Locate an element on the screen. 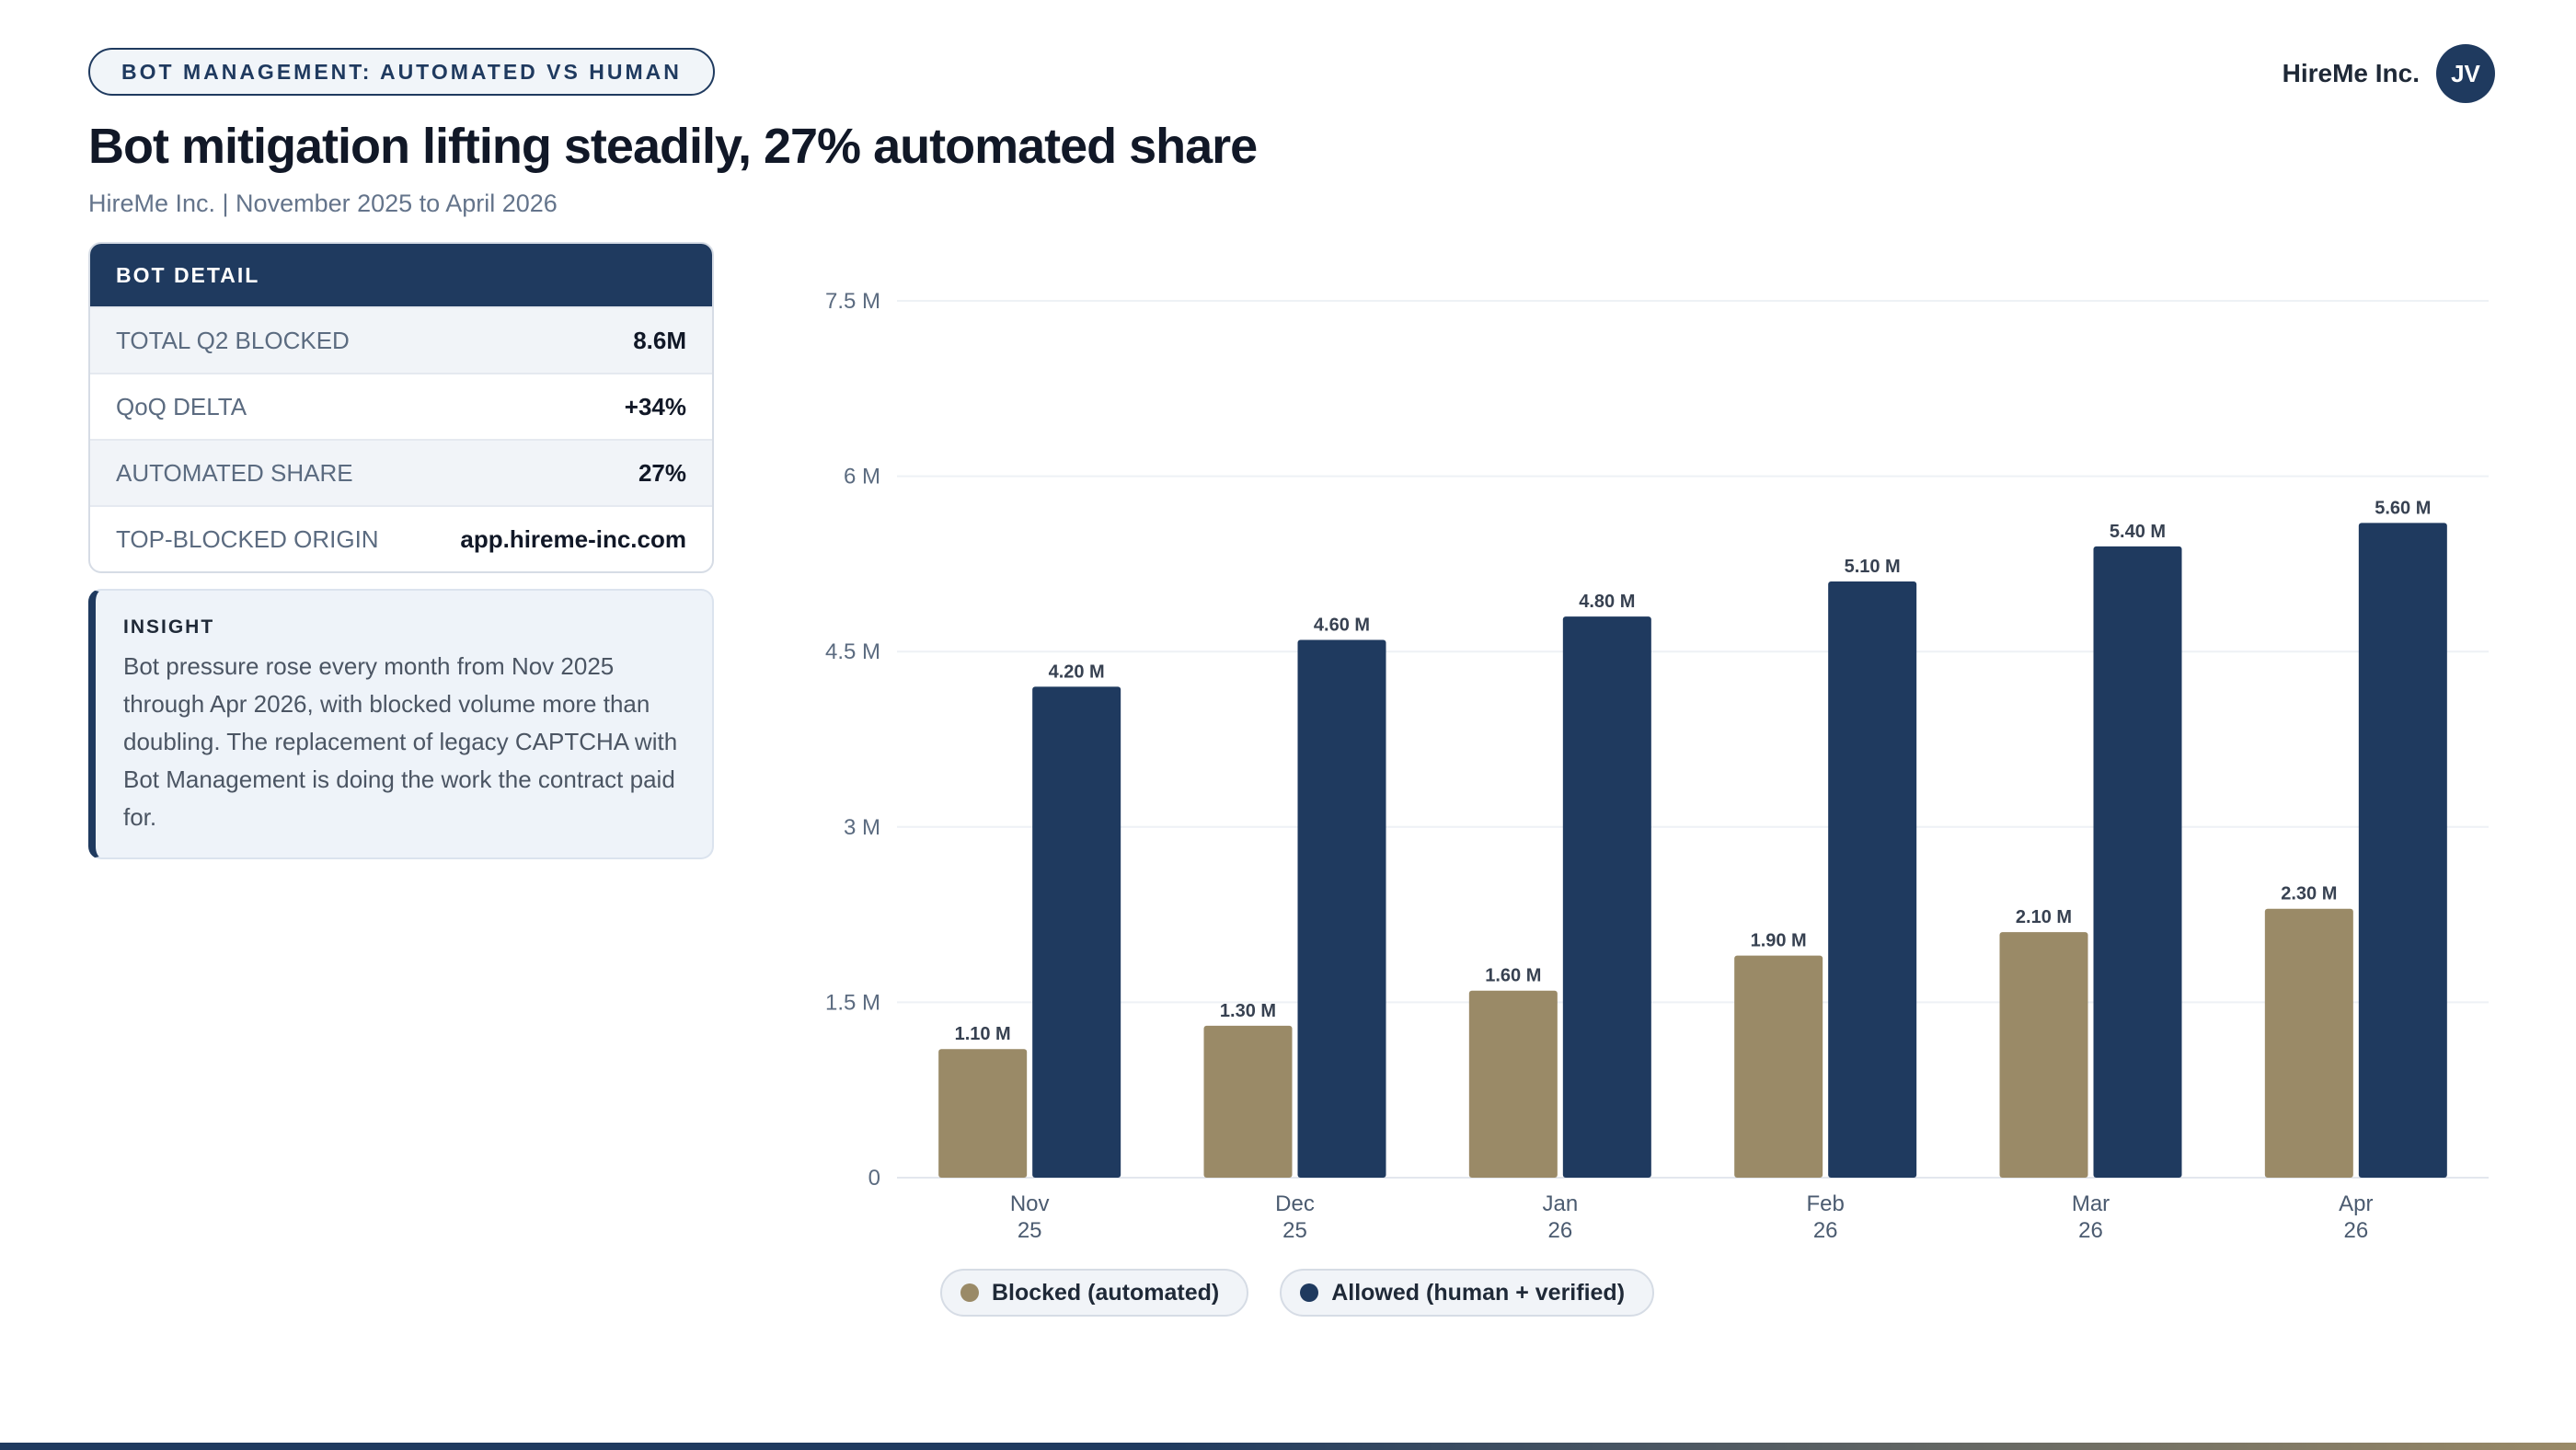 This screenshot has width=2576, height=1450. y-tick-label: 6 M is located at coordinates (862, 477).